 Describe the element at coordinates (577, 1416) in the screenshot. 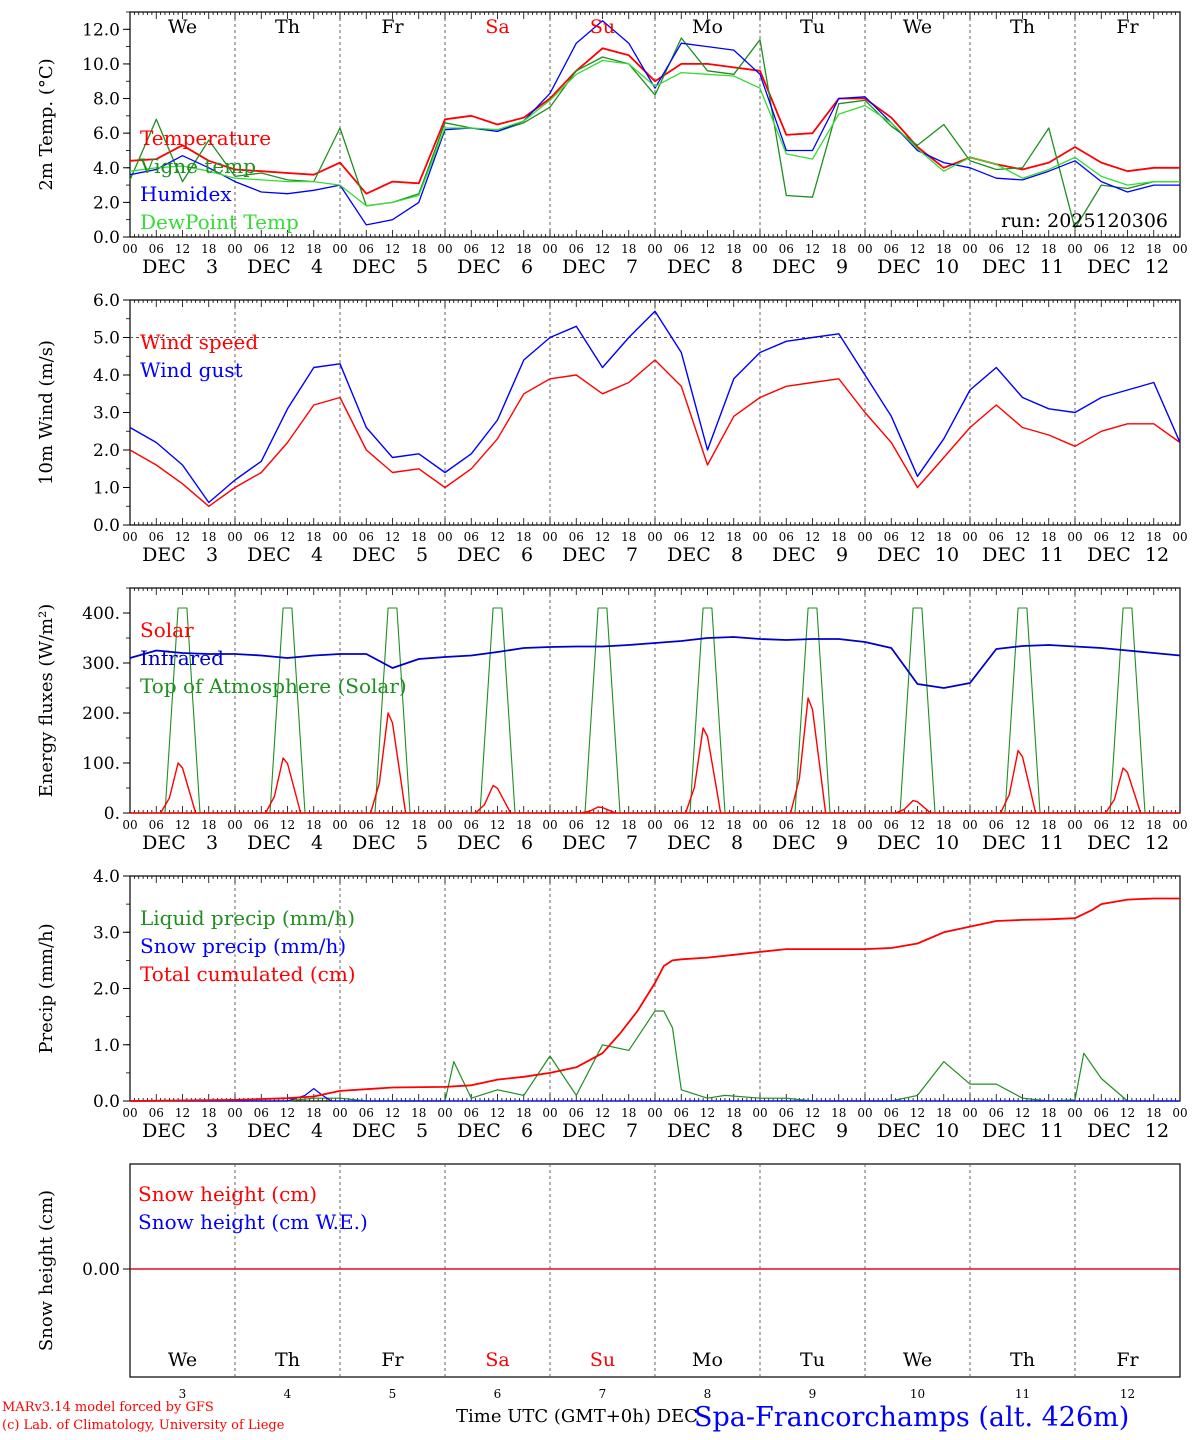

I see `x-axis-title: Time UTC (GMT+0h) DEC` at that location.